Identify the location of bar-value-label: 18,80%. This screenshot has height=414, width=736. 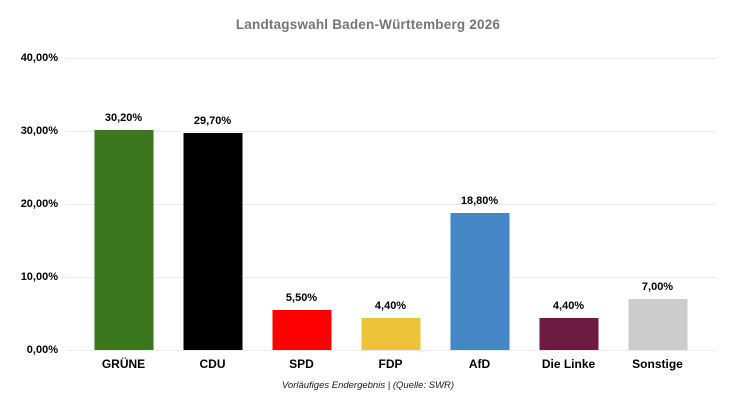
(479, 200).